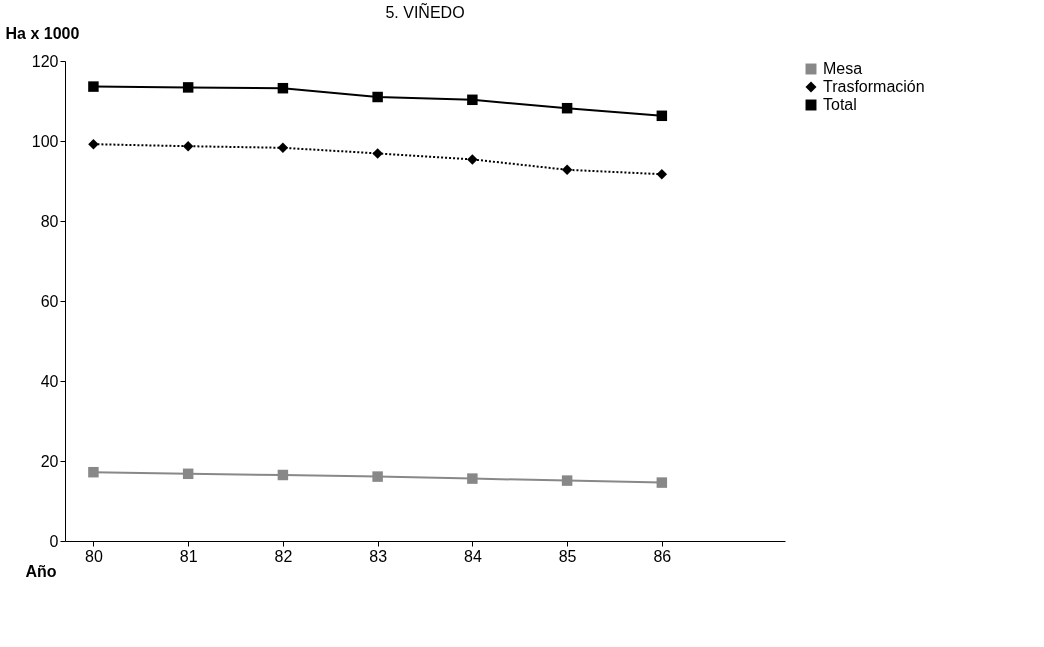 This screenshot has width=1044, height=647. What do you see at coordinates (567, 556) in the screenshot?
I see `x-tick-label: 85` at bounding box center [567, 556].